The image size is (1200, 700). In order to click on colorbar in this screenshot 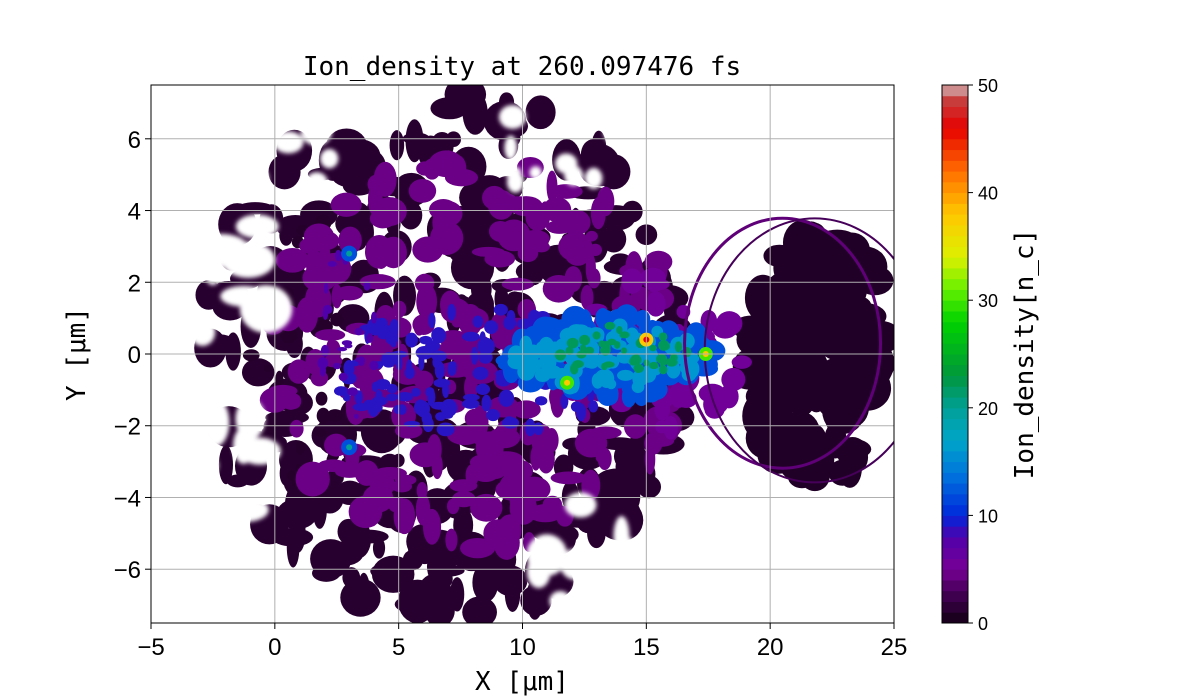, I will do `click(955, 354)`.